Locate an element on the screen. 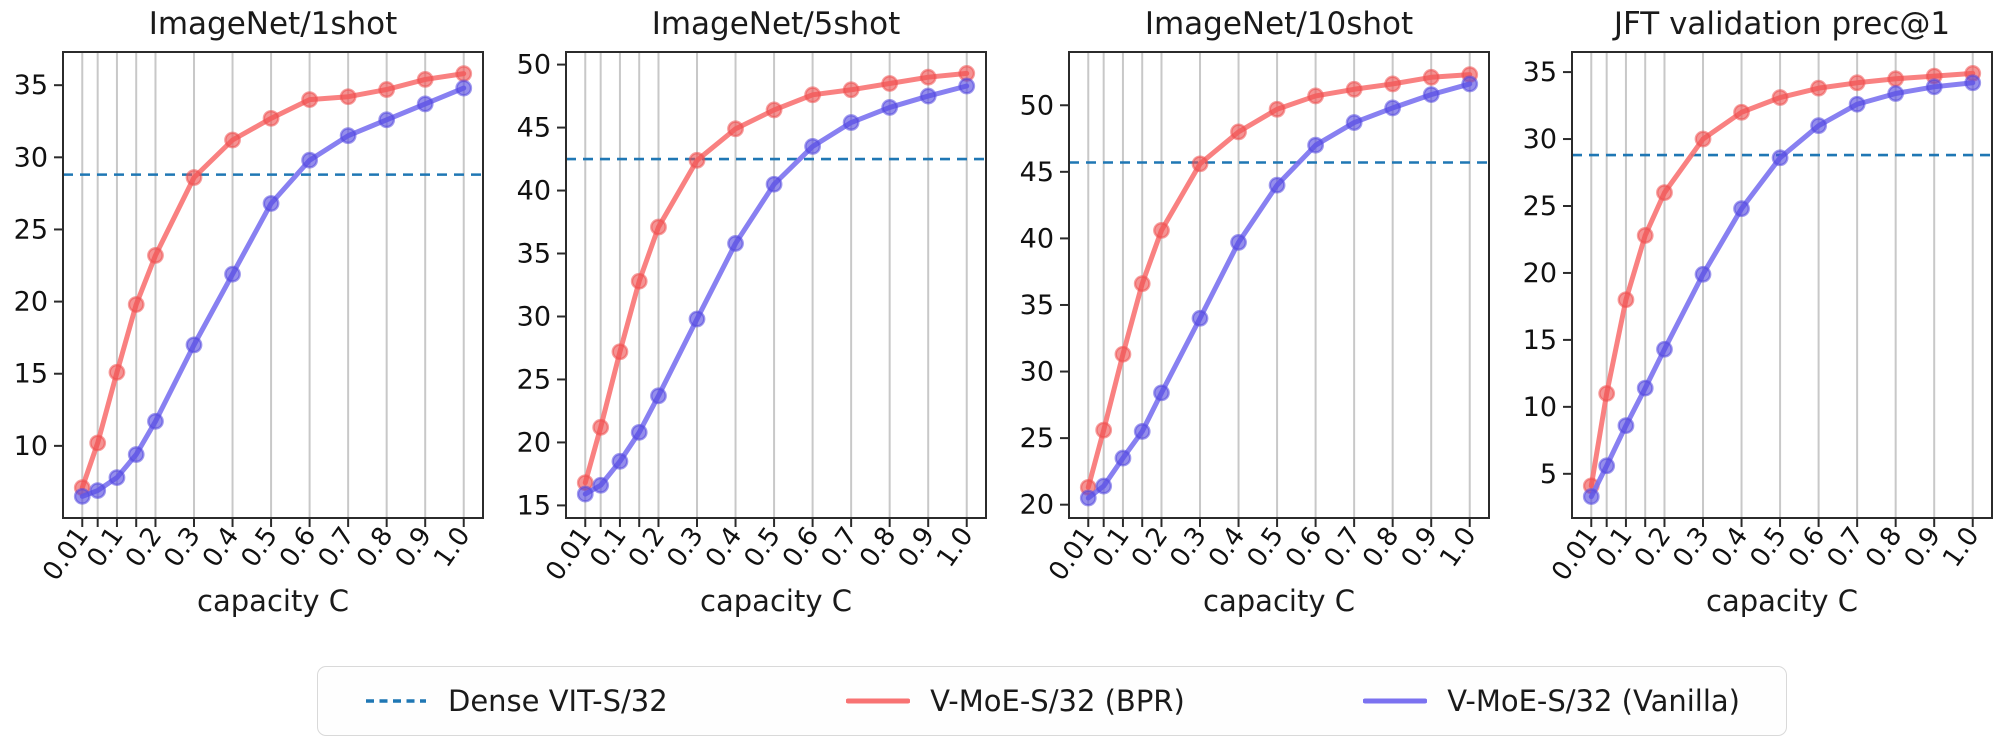 This screenshot has height=748, width=2000. axes-frame is located at coordinates (1782, 285).